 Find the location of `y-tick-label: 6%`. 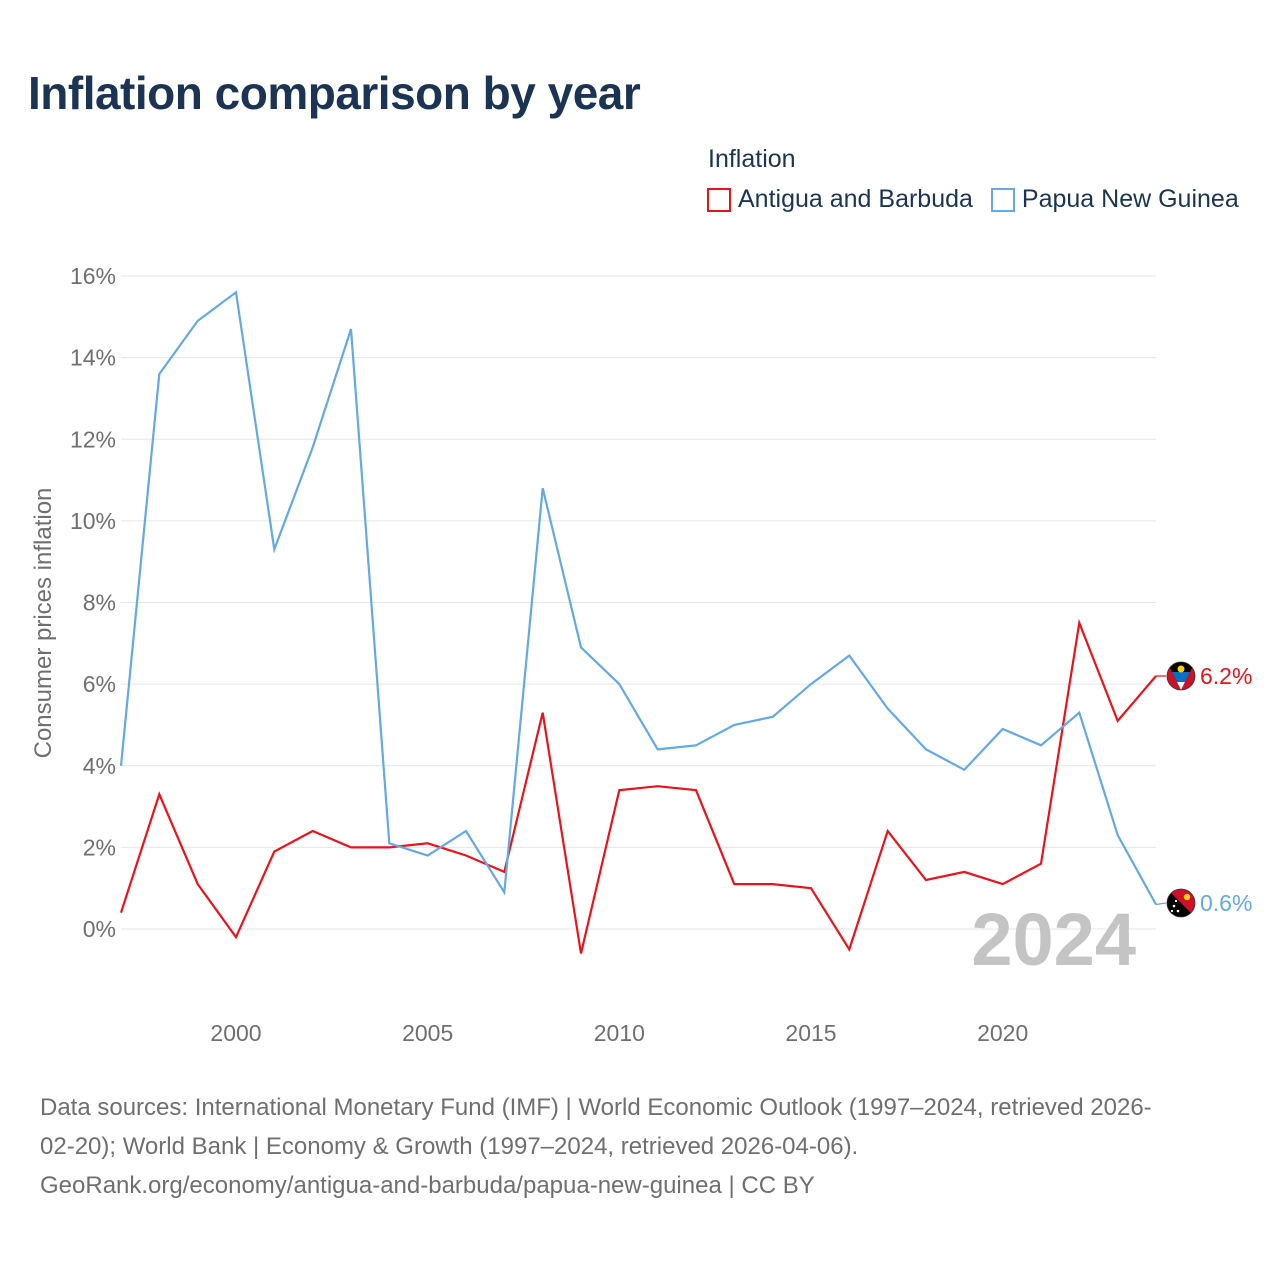

y-tick-label: 6% is located at coordinates (99, 684).